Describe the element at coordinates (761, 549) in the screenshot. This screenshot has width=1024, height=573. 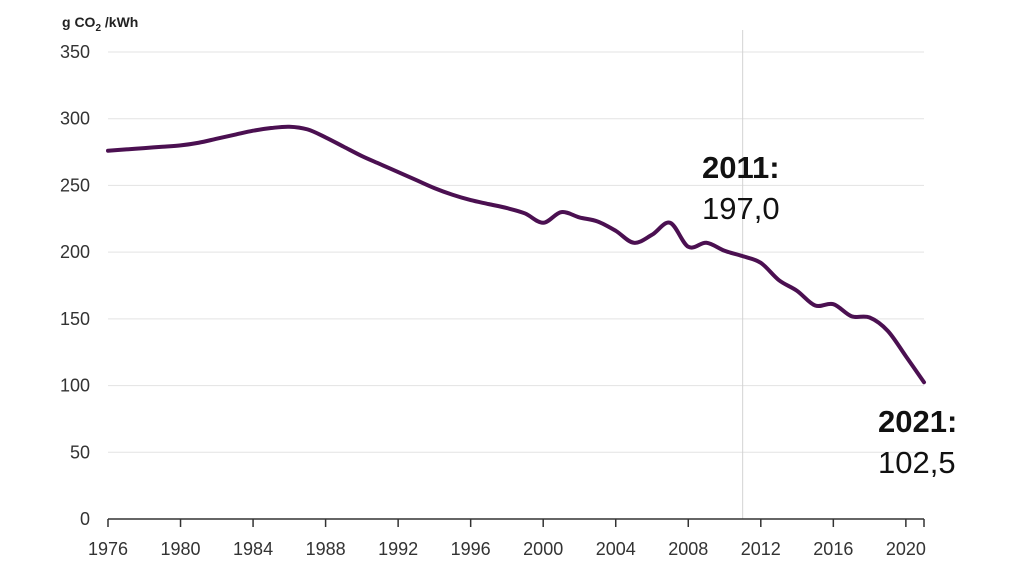
I see `x-tick-label: 2012` at that location.